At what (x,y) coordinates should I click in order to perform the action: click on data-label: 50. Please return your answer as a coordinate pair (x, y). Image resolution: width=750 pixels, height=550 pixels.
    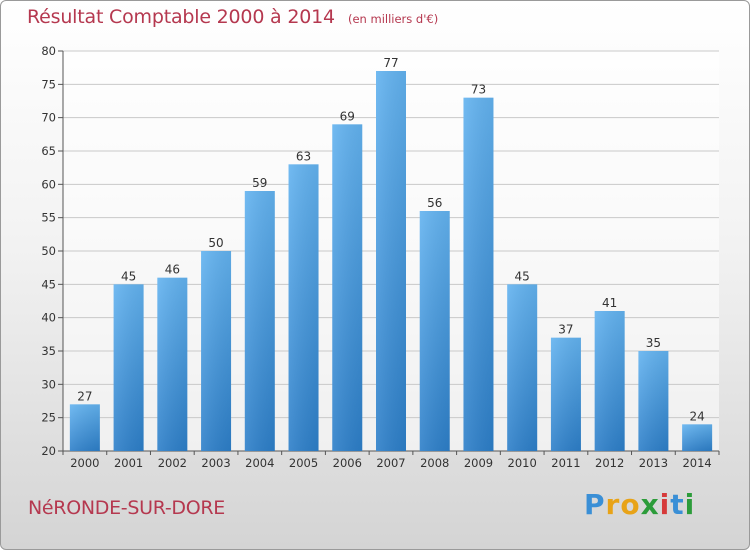
    Looking at the image, I should click on (215, 243).